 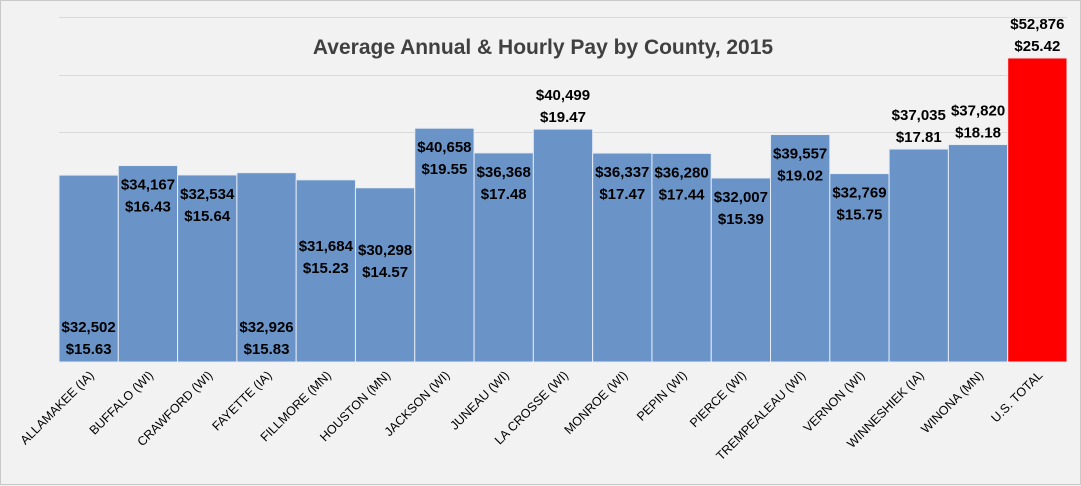 What do you see at coordinates (741, 197) in the screenshot?
I see `data-label-annual: $32,007` at bounding box center [741, 197].